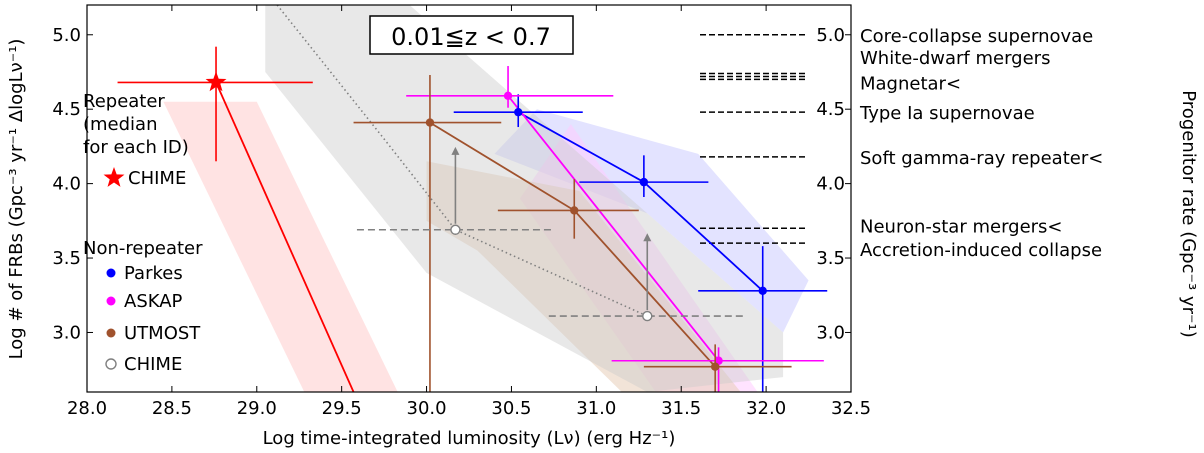 The height and width of the screenshot is (453, 1204). I want to click on repeater-fit-line, so click(285, 237).